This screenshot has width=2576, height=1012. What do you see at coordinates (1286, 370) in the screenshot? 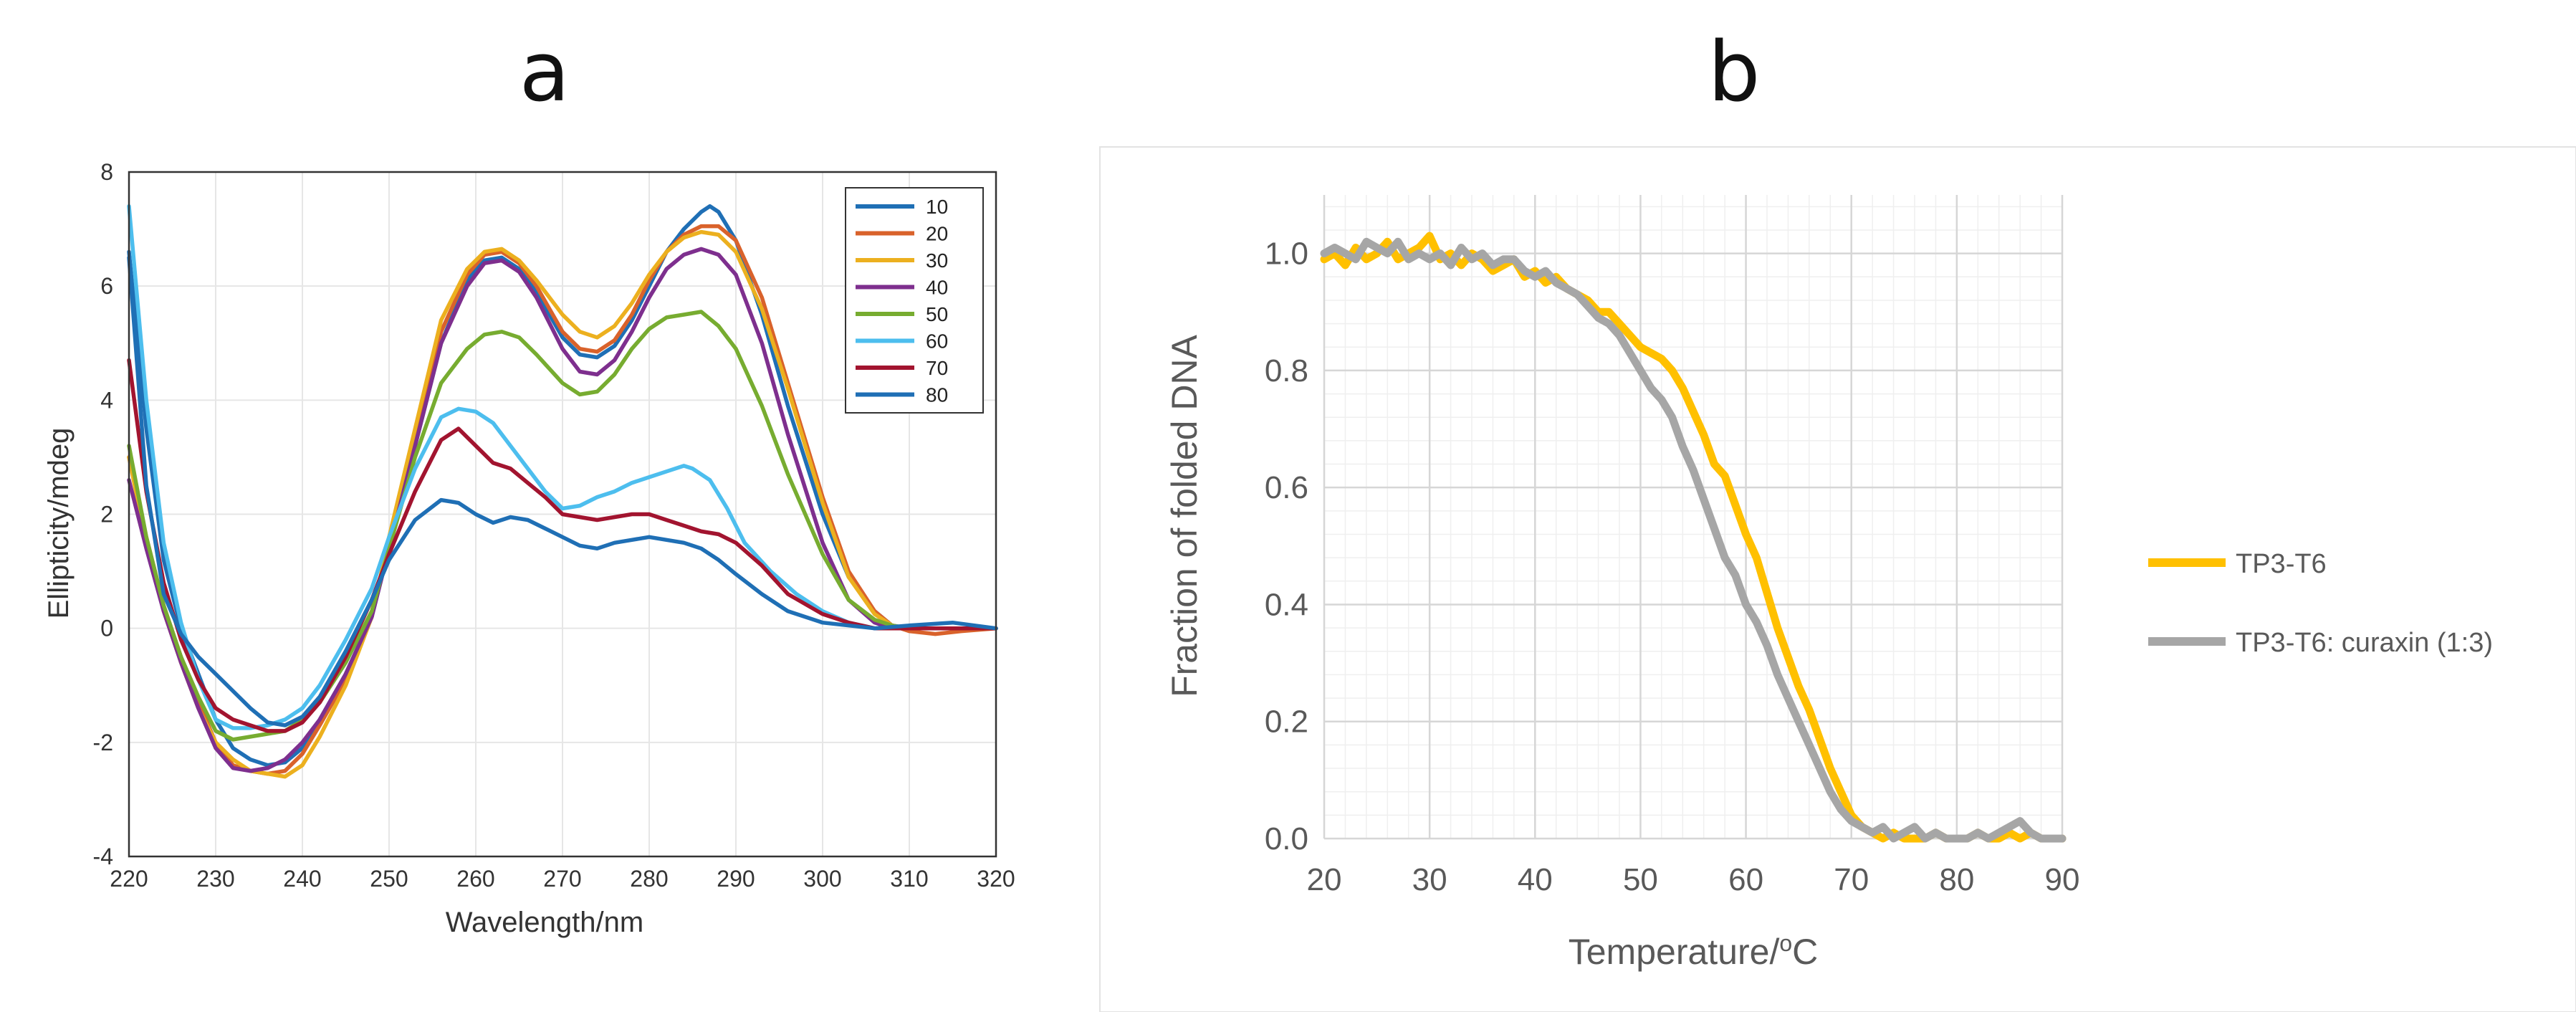
I see `chart-b-ytick: 0.8` at bounding box center [1286, 370].